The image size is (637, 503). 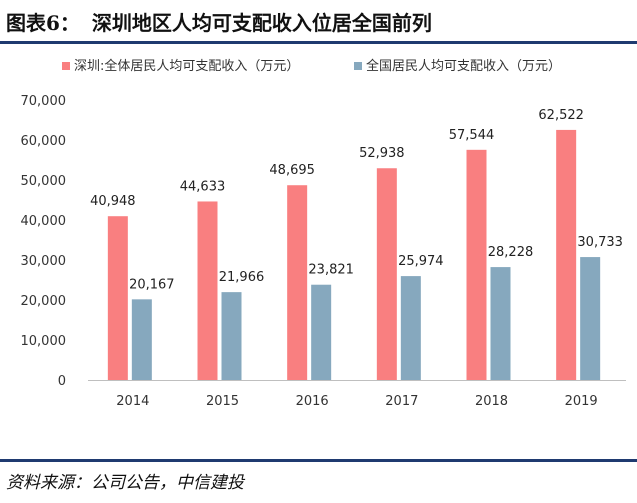 What do you see at coordinates (242, 277) in the screenshot?
I see `data-label-series2-2015: 21,966` at bounding box center [242, 277].